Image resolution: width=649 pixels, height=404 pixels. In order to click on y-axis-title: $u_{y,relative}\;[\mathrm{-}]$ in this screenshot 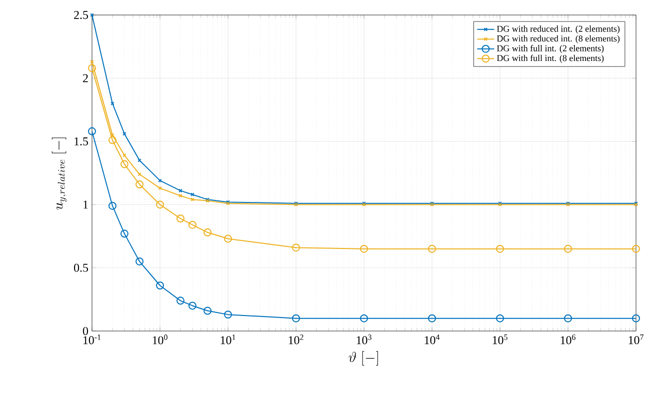, I will do `click(59, 174)`.